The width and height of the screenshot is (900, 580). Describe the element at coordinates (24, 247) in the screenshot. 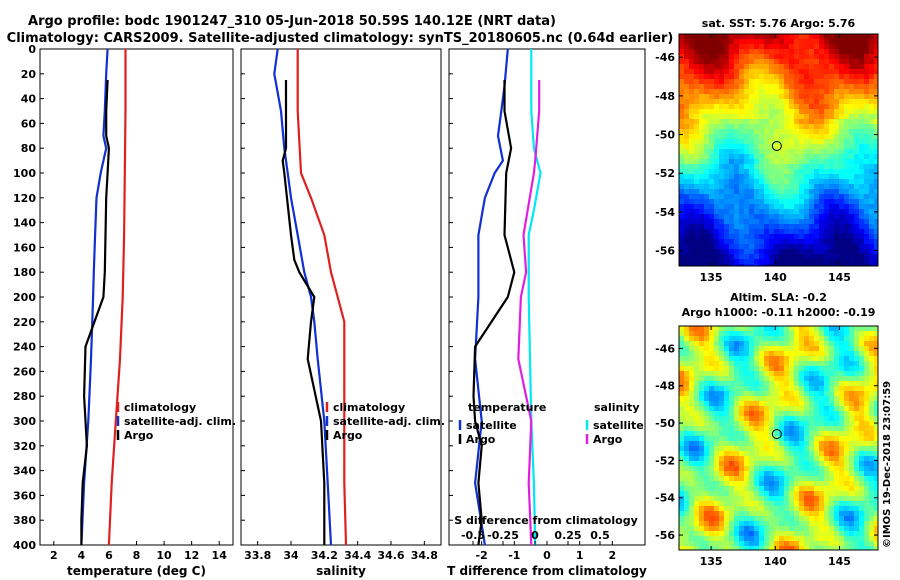

I see `y-tick-label: 160` at that location.